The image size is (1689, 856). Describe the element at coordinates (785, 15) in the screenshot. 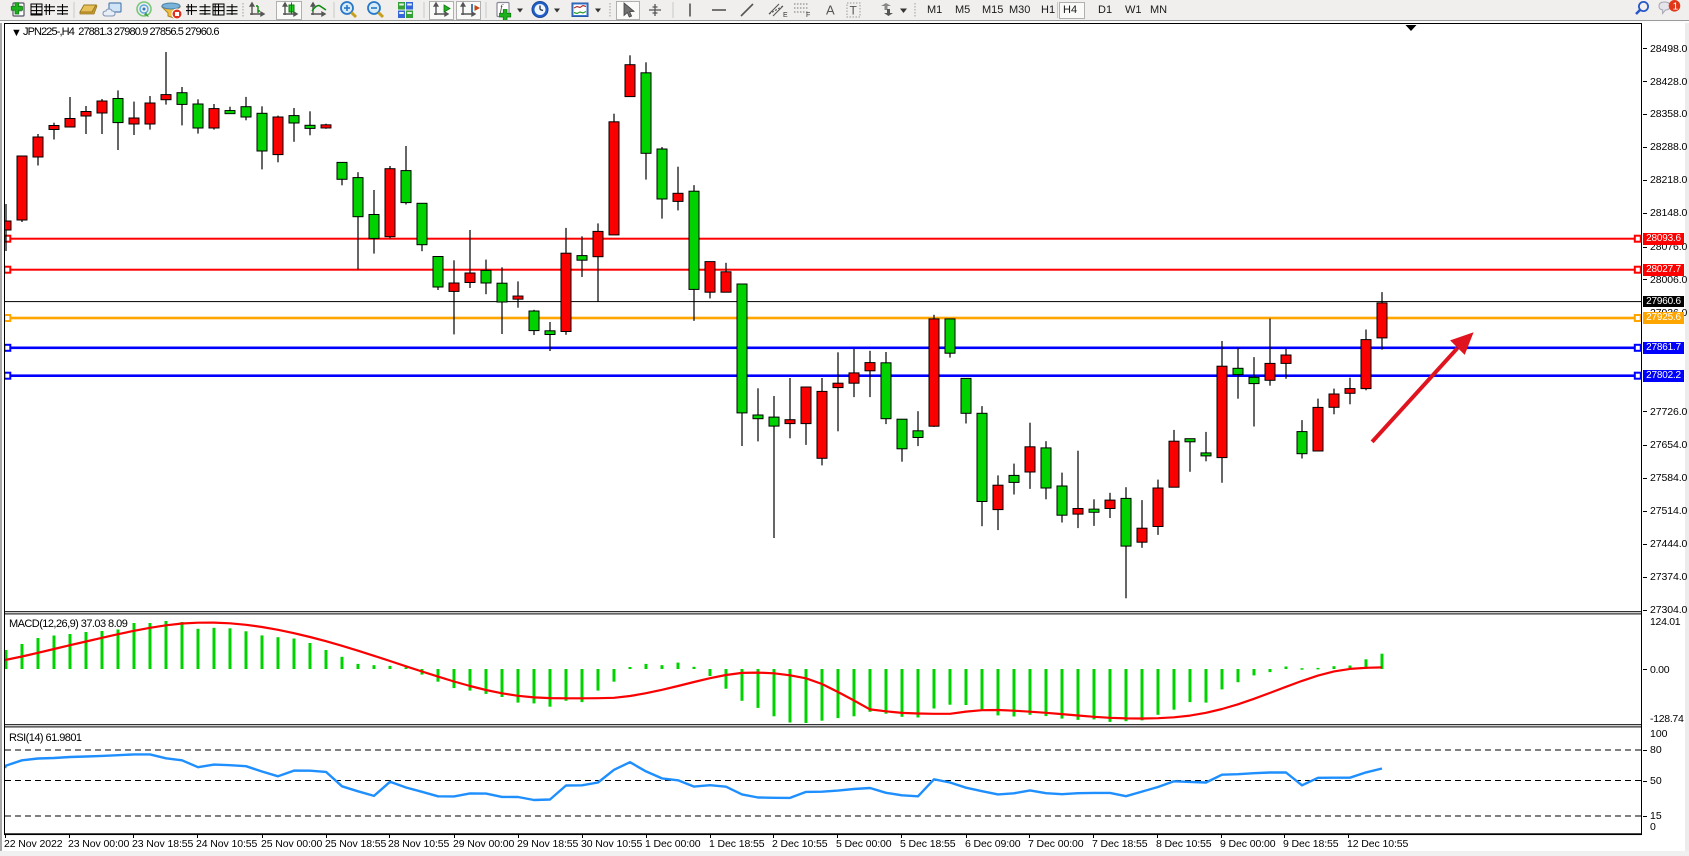

I see `svg-text: E` at that location.